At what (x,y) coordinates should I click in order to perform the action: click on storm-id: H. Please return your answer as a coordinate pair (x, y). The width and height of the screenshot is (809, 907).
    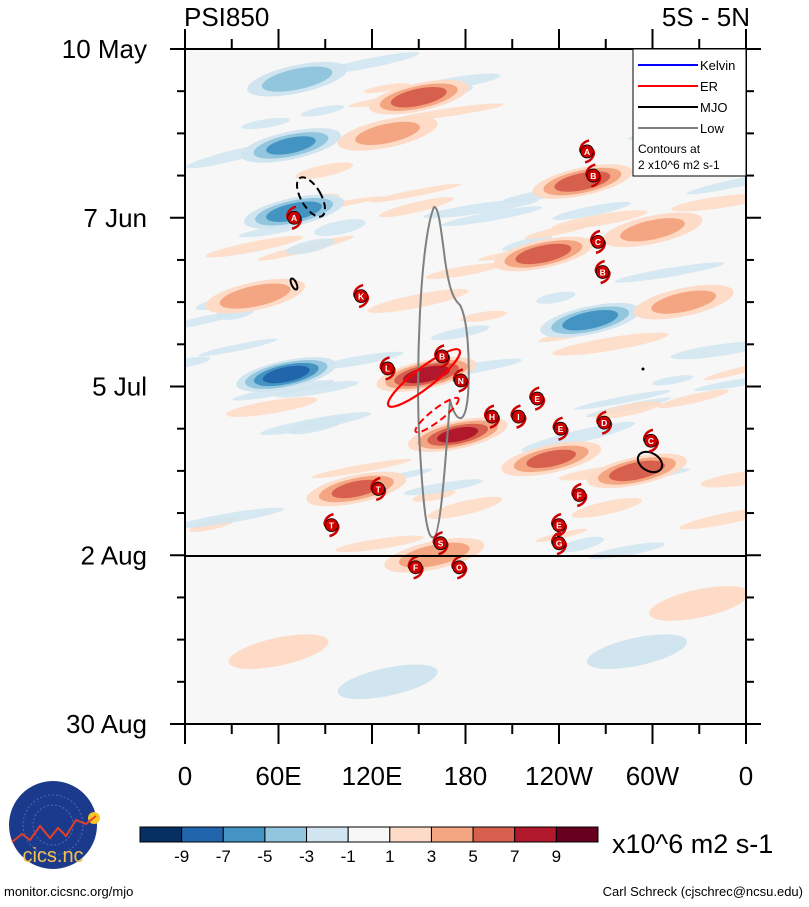
    Looking at the image, I should click on (492, 417).